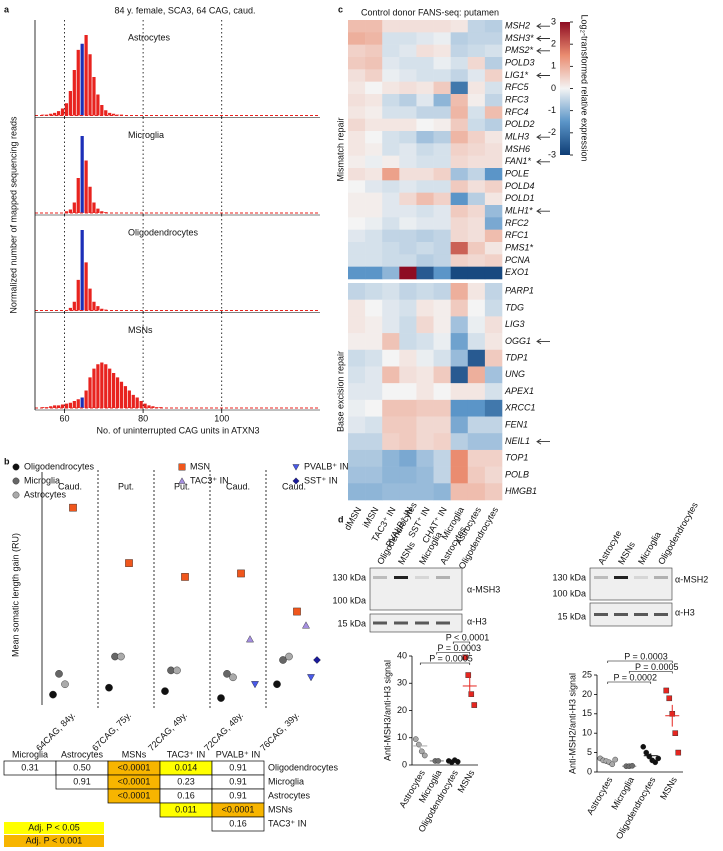 The height and width of the screenshot is (851, 723). What do you see at coordinates (16, 495) in the screenshot?
I see `legend-marker` at bounding box center [16, 495].